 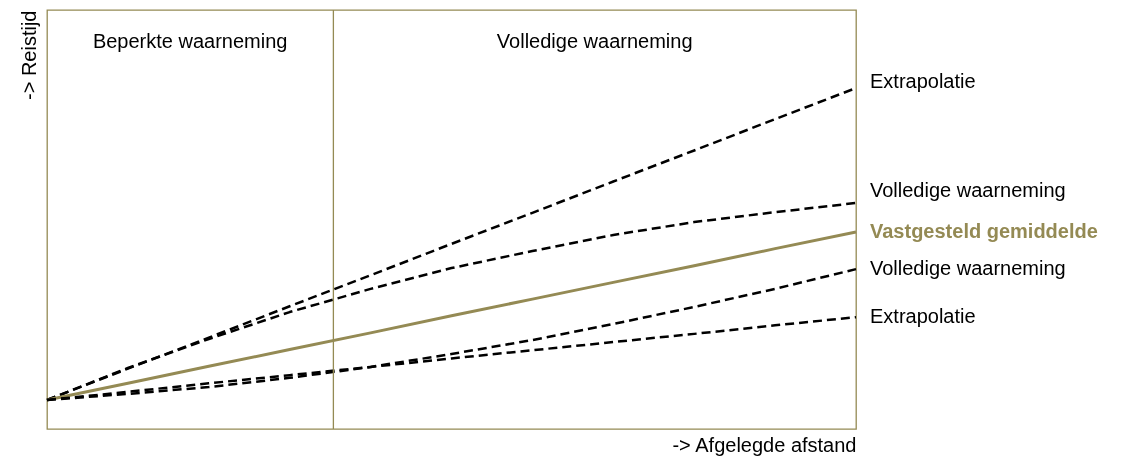 What do you see at coordinates (984, 230) in the screenshot?
I see `series-label: Vastgesteld gemiddelde` at bounding box center [984, 230].